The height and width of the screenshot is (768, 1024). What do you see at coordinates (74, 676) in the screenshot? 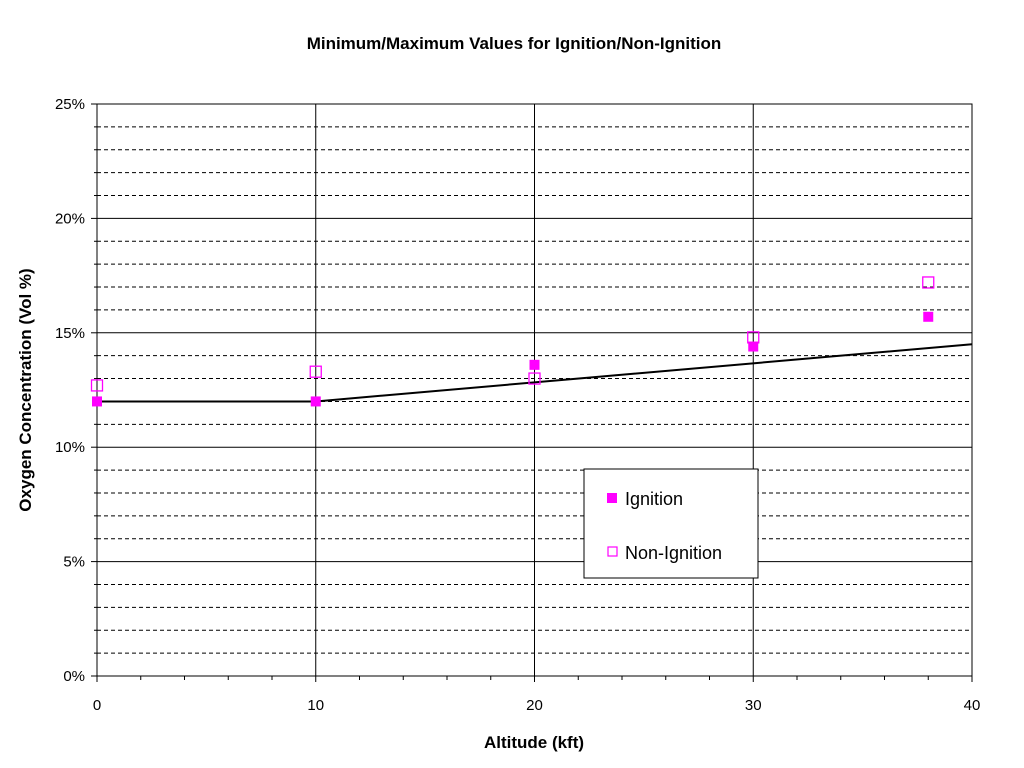
I see `y-tick-label: 0%` at bounding box center [74, 676].